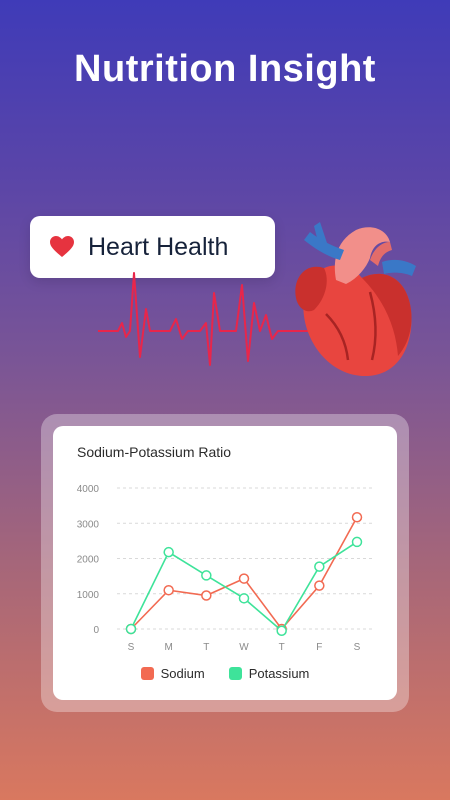 The image size is (450, 800). Describe the element at coordinates (168, 647) in the screenshot. I see `x-tick-label-1: M` at that location.